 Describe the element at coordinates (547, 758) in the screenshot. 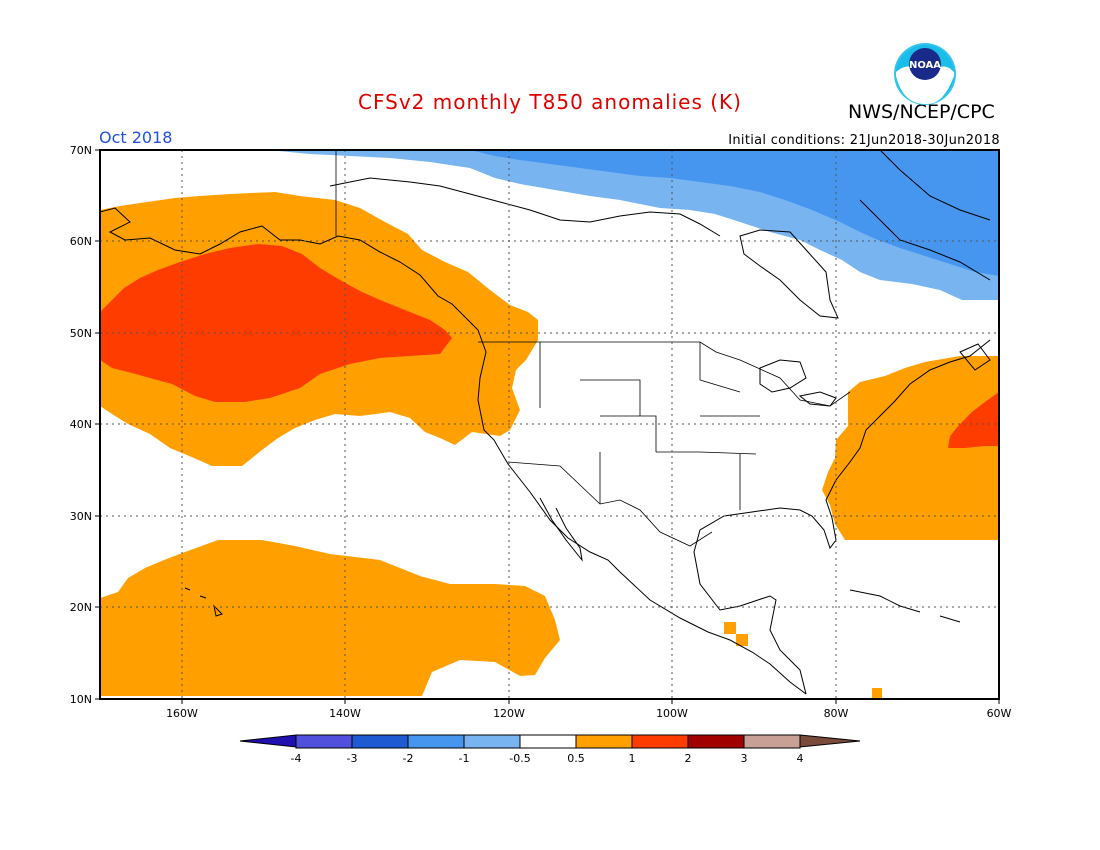

I see `colorbar-labels: -4 -3 -2 -1 -0.5 0.5 1 2 3 4` at that location.